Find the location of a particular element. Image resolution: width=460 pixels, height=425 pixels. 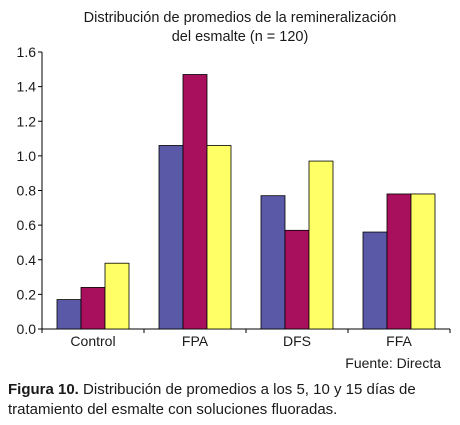

category-label: Control is located at coordinates (92, 341).